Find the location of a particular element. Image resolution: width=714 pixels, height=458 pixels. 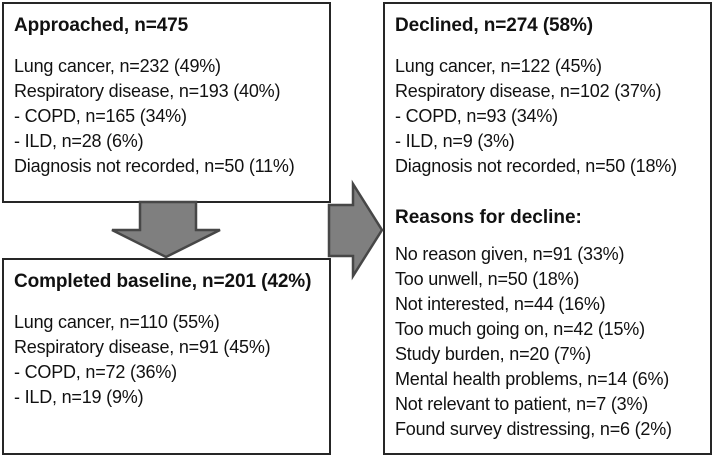

approached-box-title: Approached, n=475 is located at coordinates (101, 25).